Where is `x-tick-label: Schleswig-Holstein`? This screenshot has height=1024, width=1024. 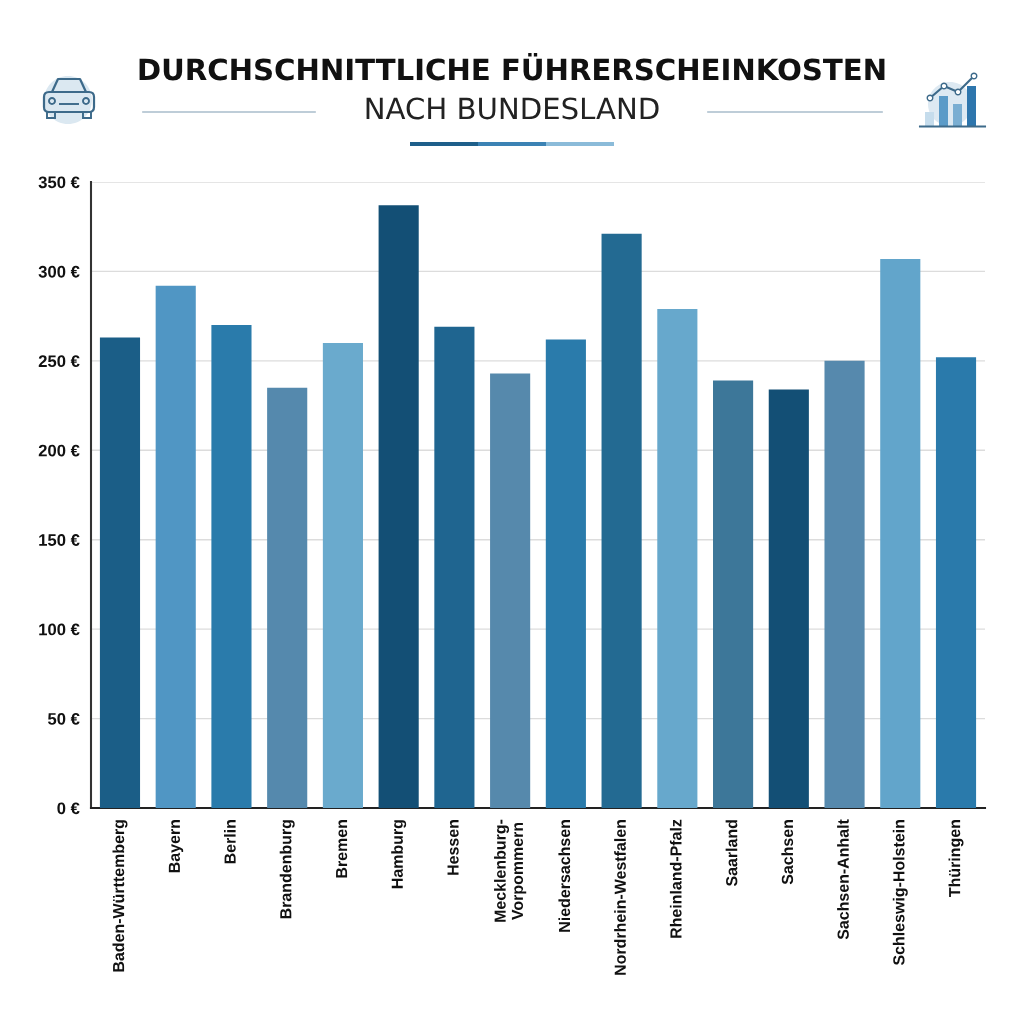
x-tick-label: Schleswig-Holstein is located at coordinates (900, 893).